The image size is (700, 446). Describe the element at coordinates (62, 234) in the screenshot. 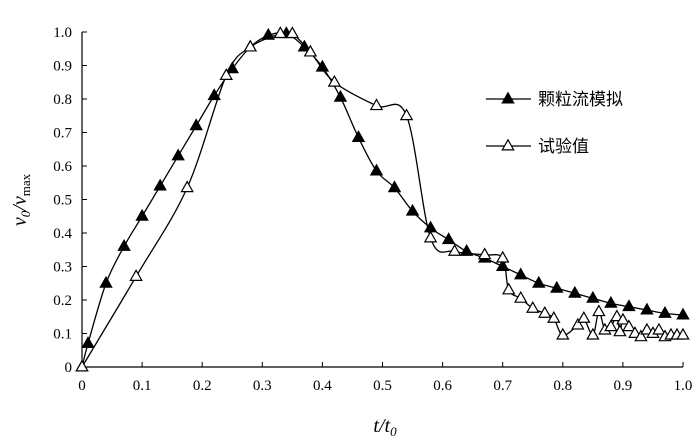

I see `y-tick-label: 0.4` at that location.